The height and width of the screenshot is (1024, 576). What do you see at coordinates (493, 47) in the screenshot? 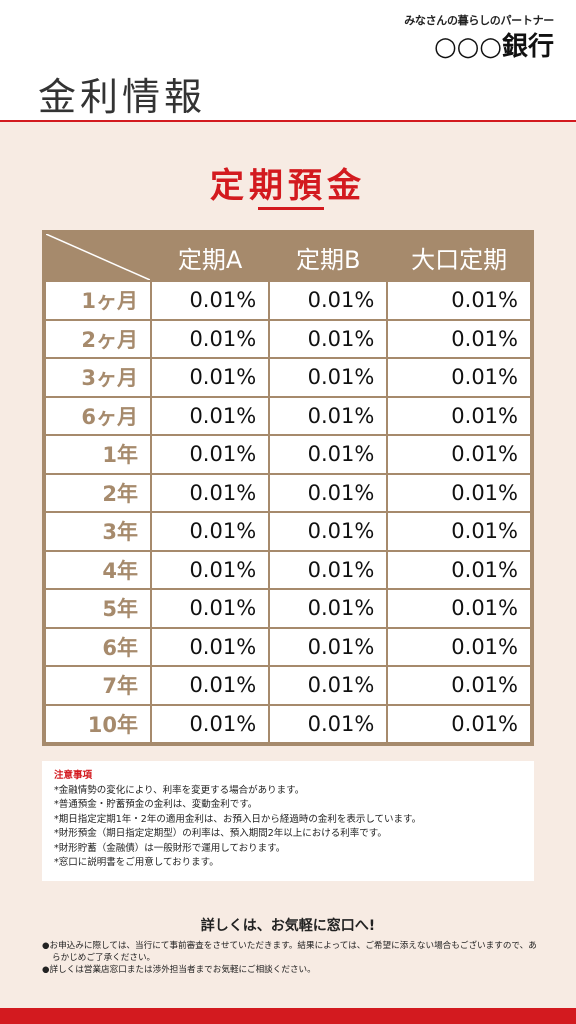
I see `bank-logo-name: ○○○銀行` at bounding box center [493, 47].